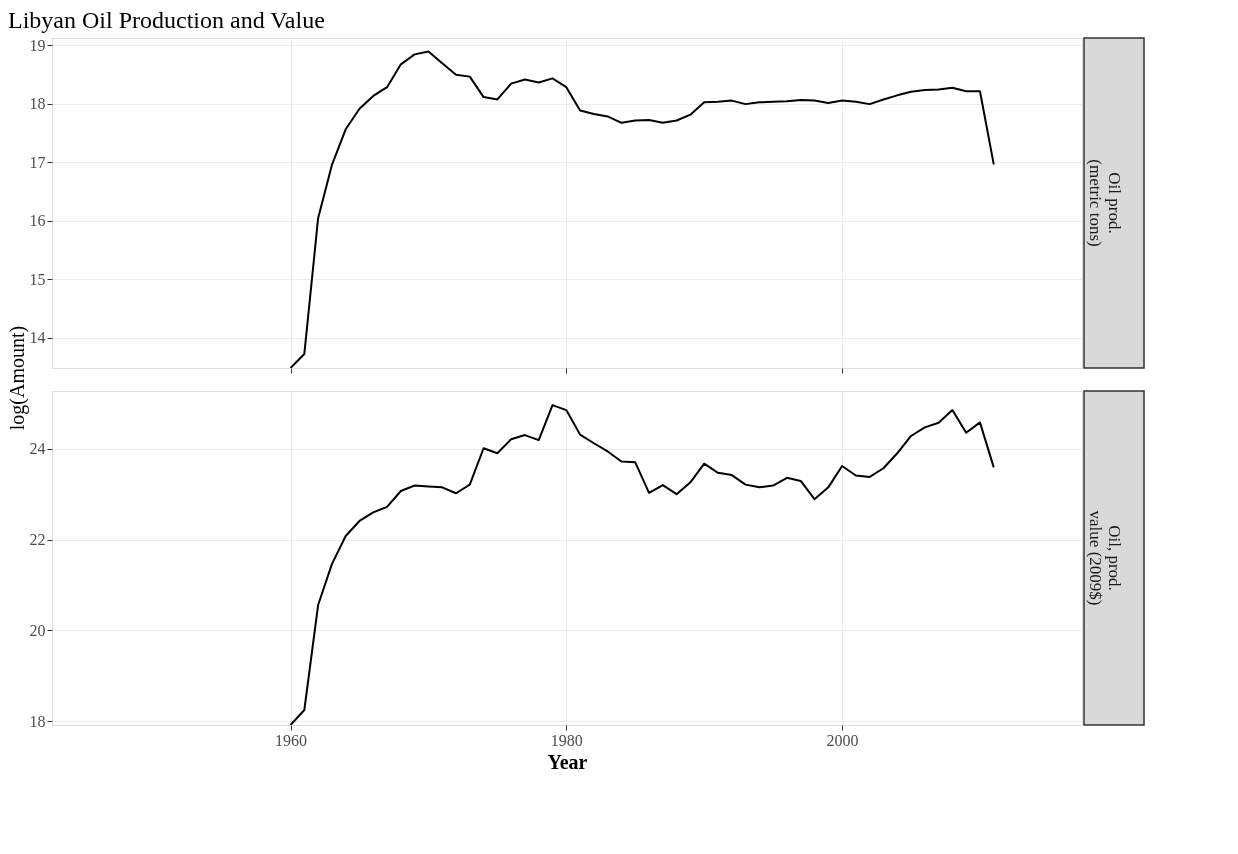 The width and height of the screenshot is (1238, 854). What do you see at coordinates (1105, 203) in the screenshot?
I see `text: Oil prod. (metric tons)` at bounding box center [1105, 203].